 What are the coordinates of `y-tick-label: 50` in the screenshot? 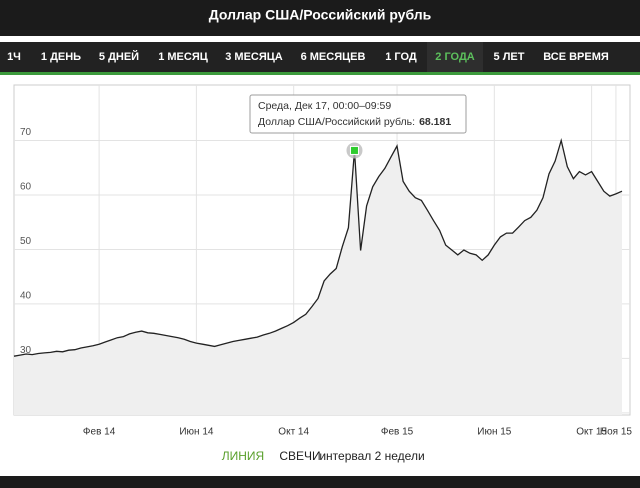 It's located at (26, 241).